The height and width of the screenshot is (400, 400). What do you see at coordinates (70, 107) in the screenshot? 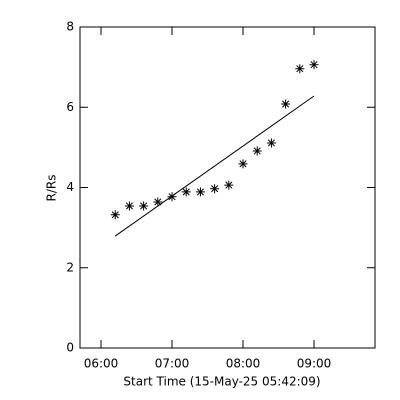
I see `y-tick-label: 6` at bounding box center [70, 107].